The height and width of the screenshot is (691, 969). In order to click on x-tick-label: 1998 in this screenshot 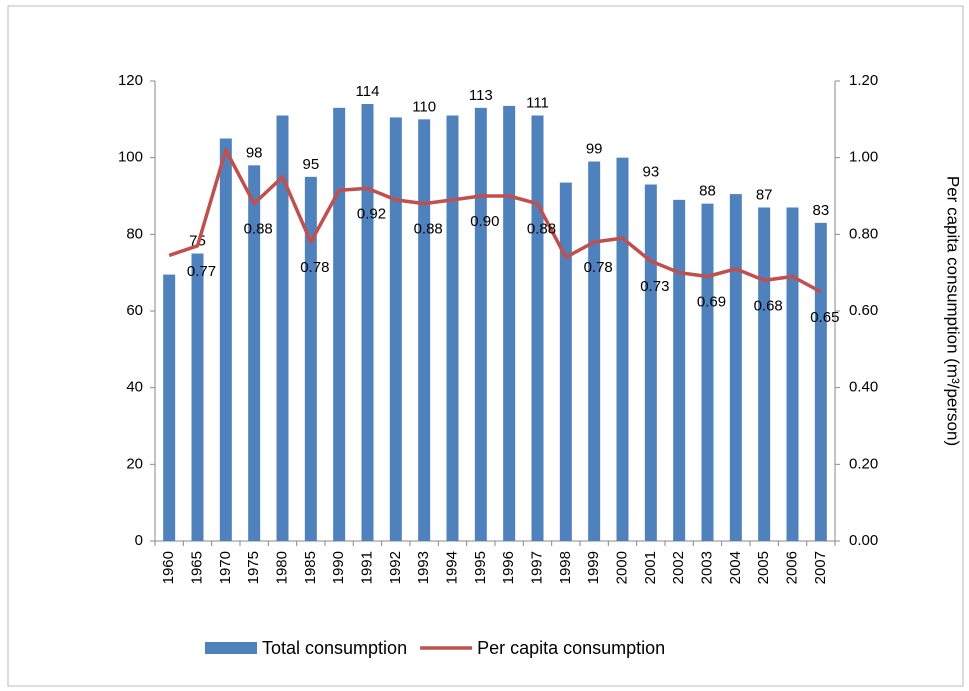, I will do `click(565, 567)`.